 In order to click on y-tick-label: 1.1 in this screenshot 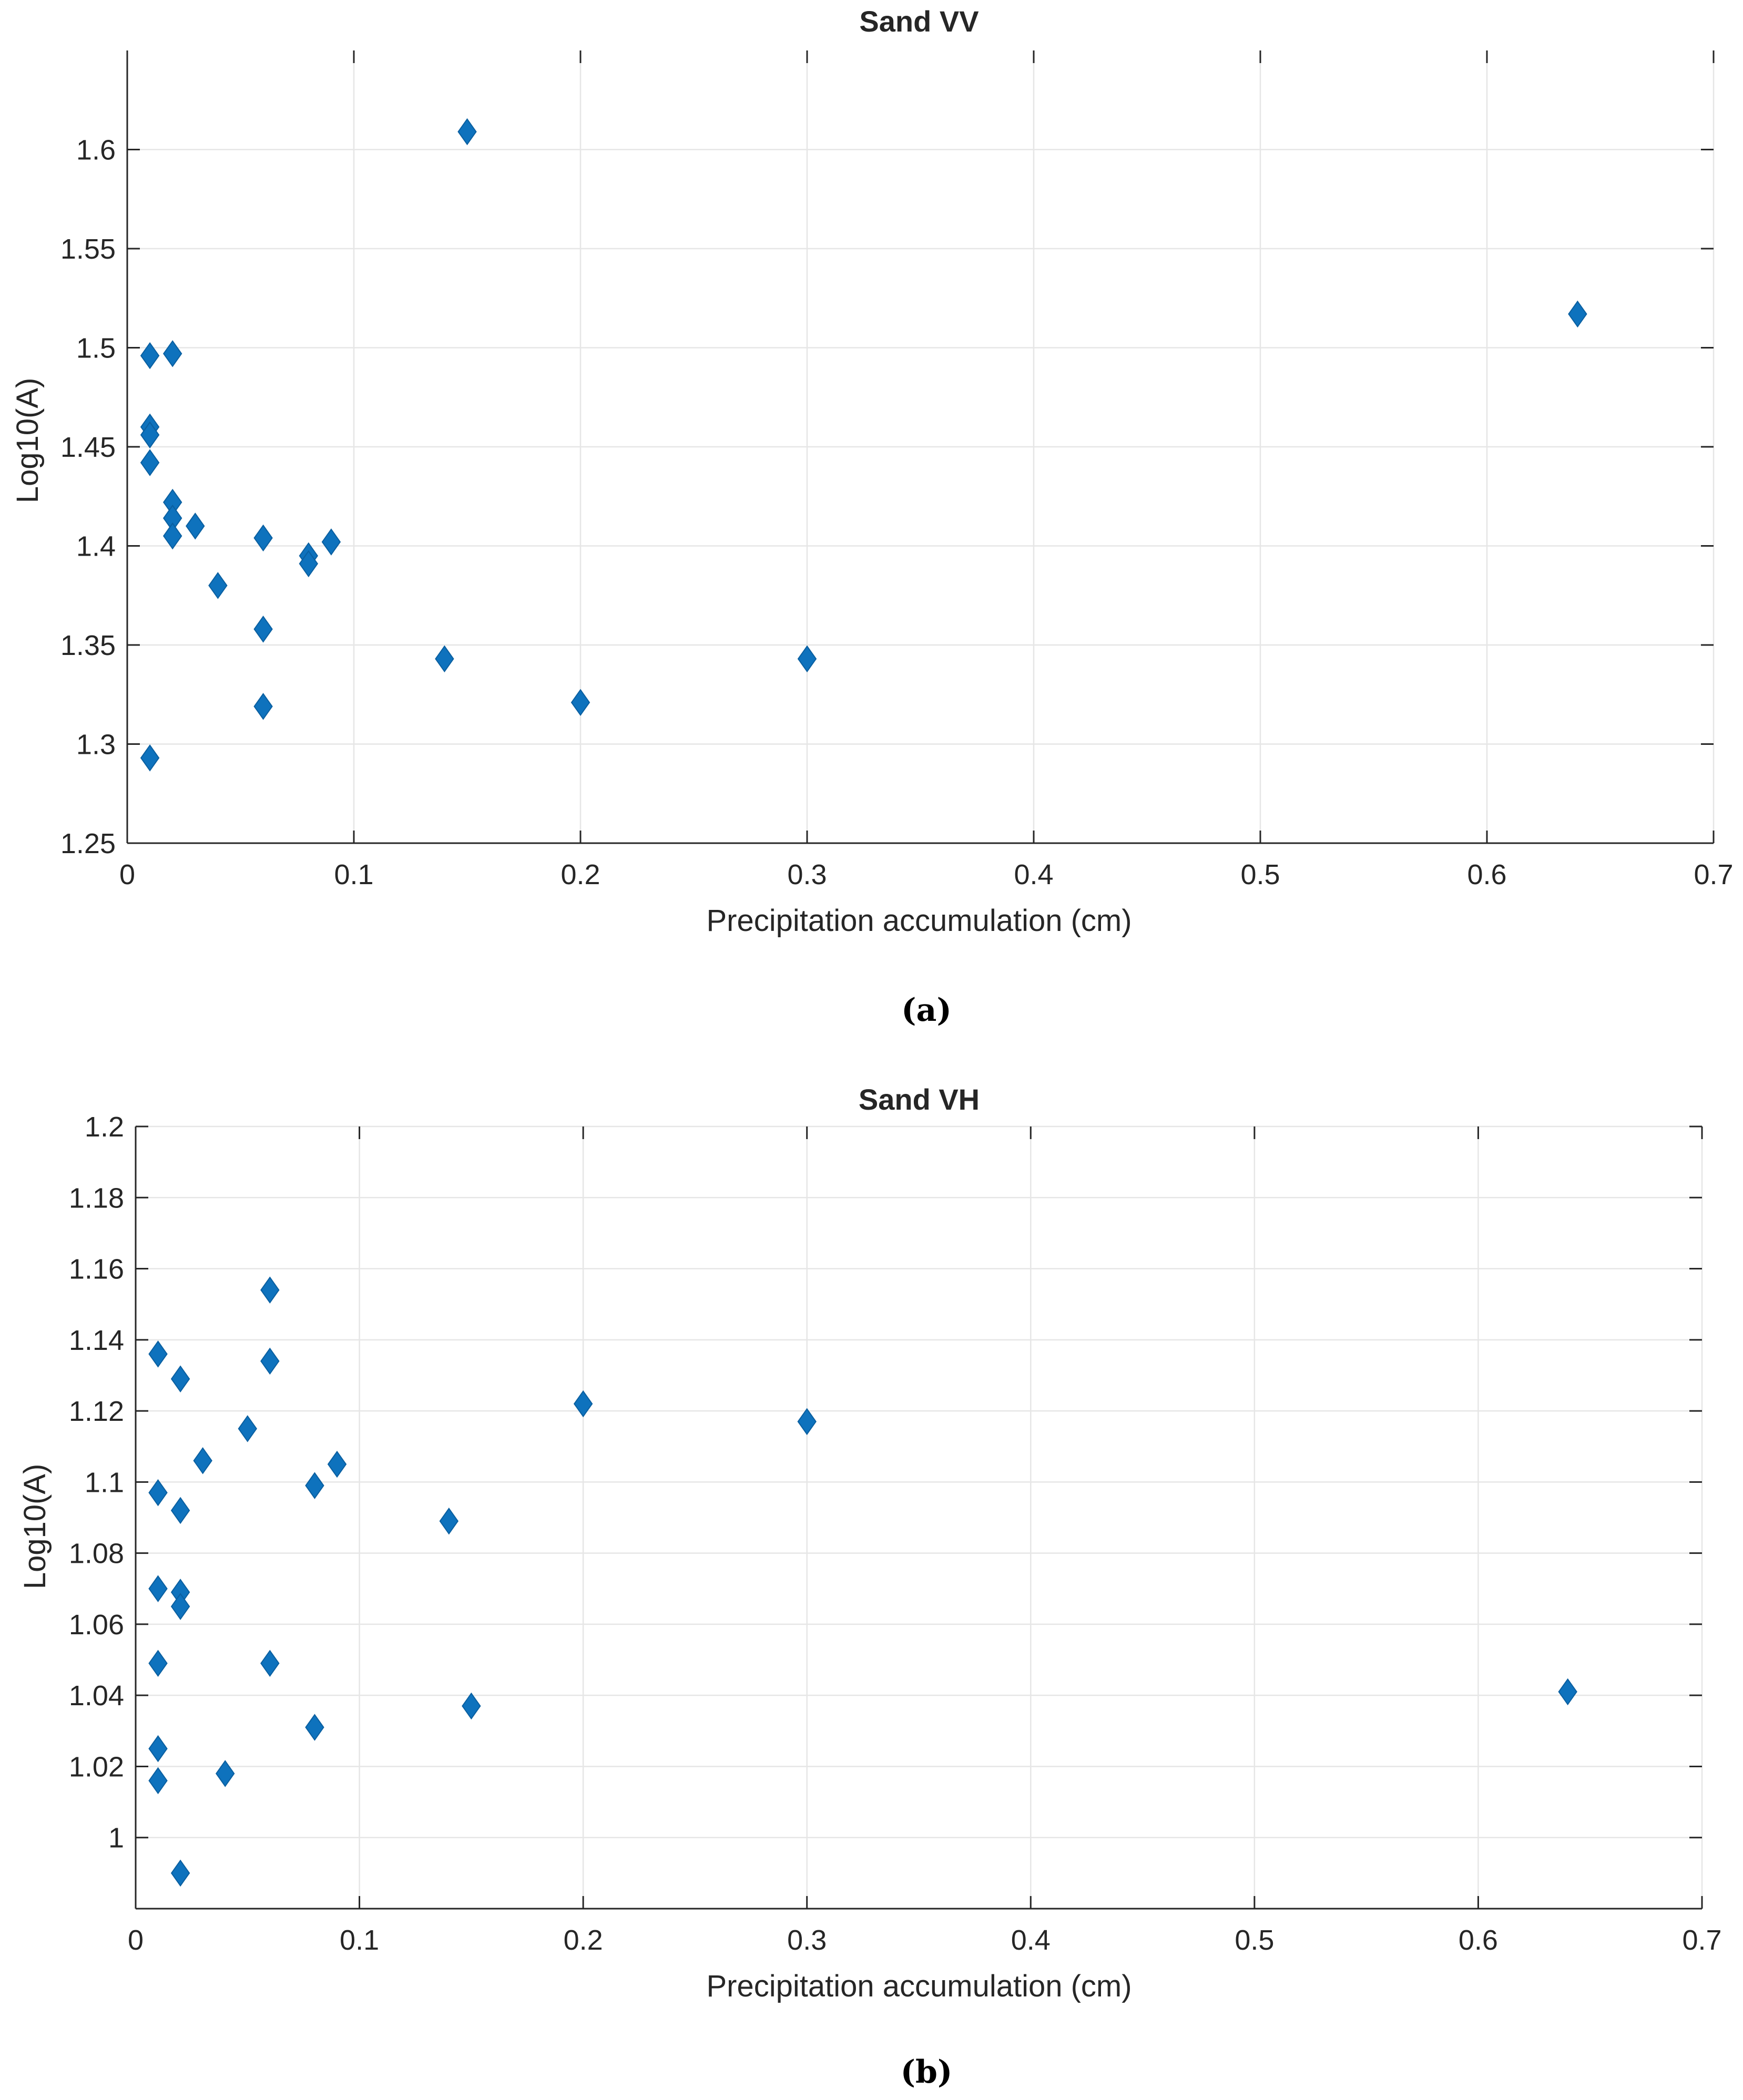, I will do `click(104, 1482)`.